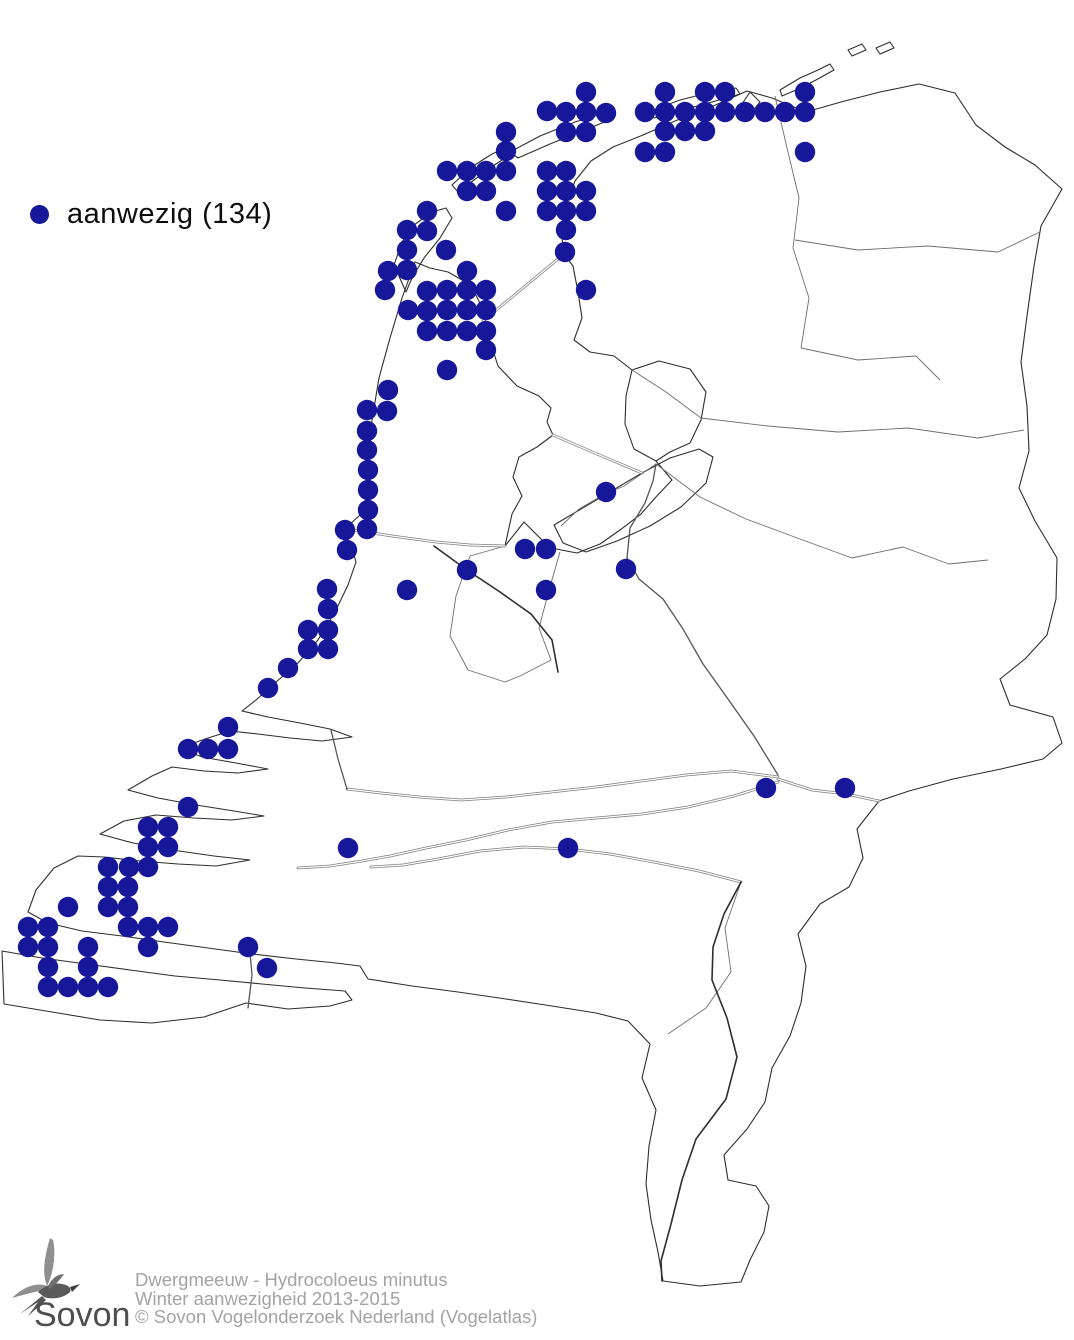  Describe the element at coordinates (496, 609) in the screenshot. I see `amsterdam-rijnkanaal` at that location.